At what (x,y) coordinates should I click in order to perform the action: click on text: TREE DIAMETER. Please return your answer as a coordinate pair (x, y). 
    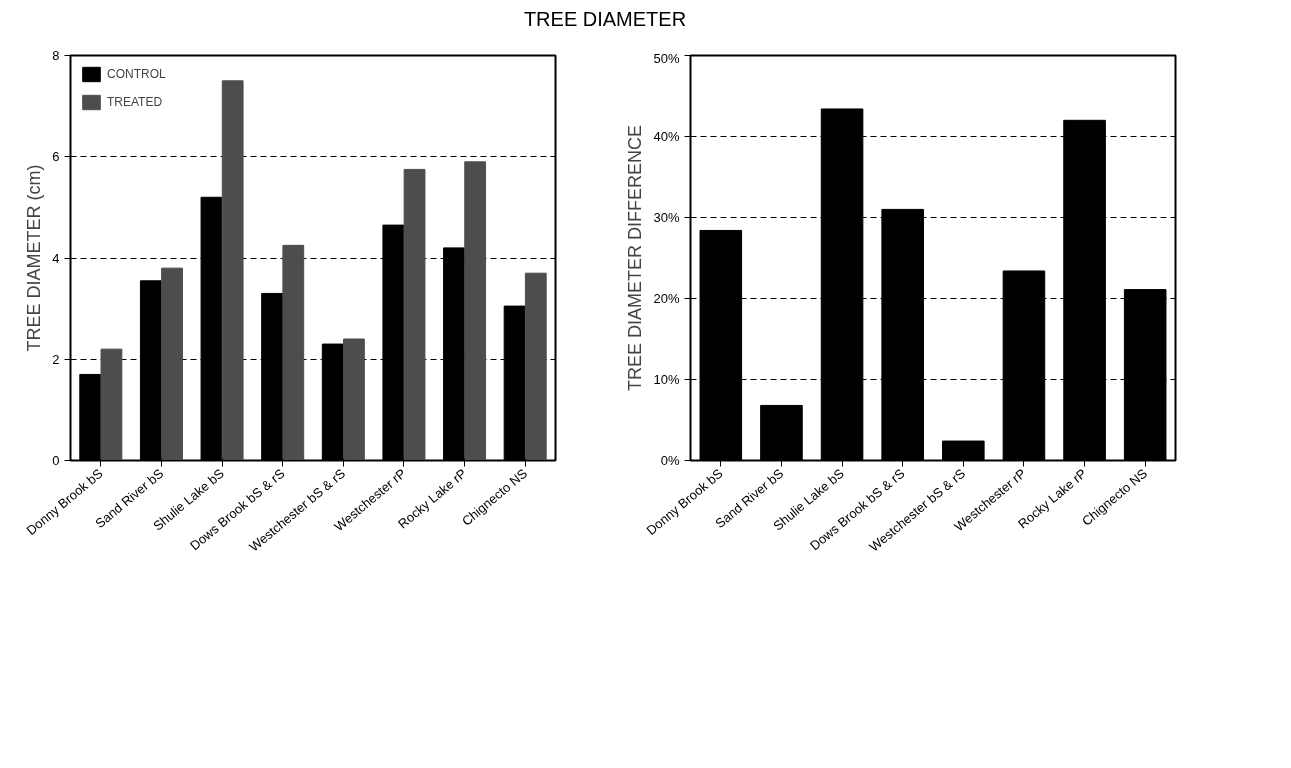
    Looking at the image, I should click on (605, 19).